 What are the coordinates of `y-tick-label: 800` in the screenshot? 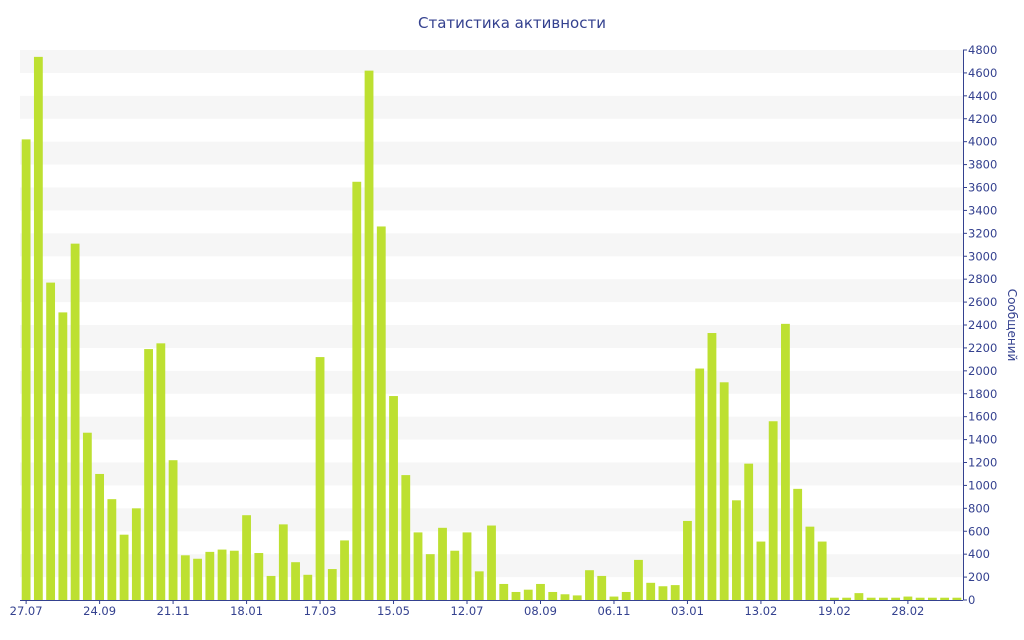 It's located at (979, 508).